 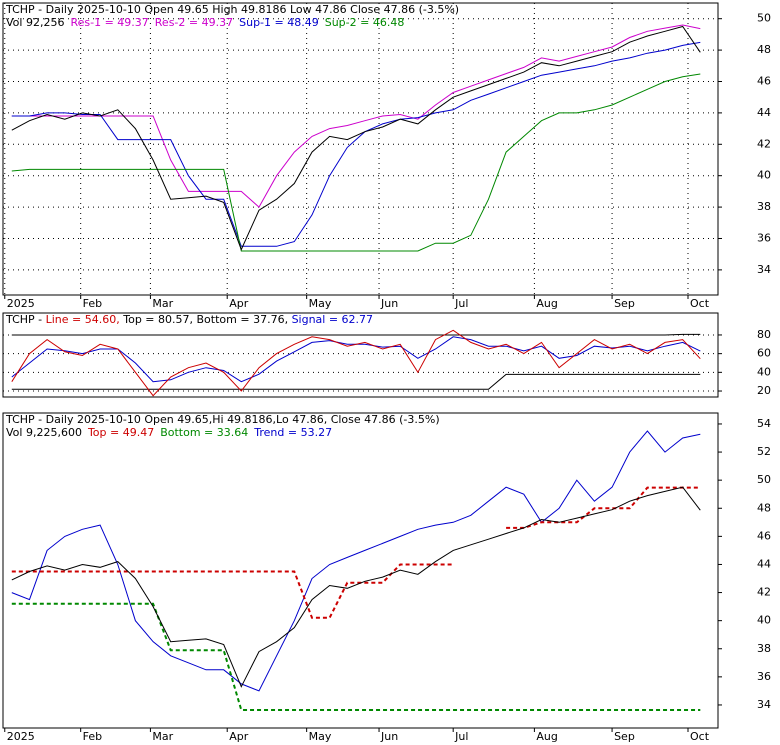 I want to click on legend-entry: Sup-2 = 46.48, so click(x=365, y=22).